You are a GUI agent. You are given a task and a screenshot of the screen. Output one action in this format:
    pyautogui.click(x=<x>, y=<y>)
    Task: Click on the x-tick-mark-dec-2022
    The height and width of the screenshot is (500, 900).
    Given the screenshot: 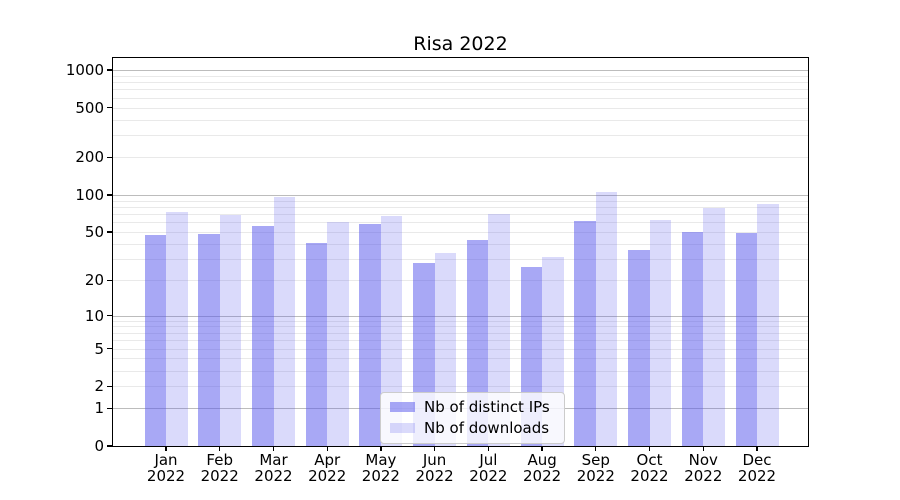 What is the action you would take?
    pyautogui.click(x=757, y=448)
    